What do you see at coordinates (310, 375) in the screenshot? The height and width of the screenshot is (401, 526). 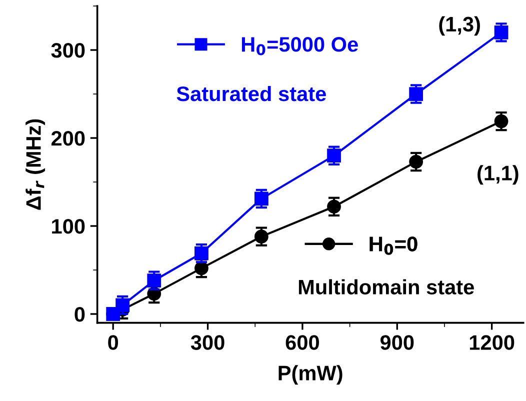 I see `x-axis-title: P(mW)` at bounding box center [310, 375].